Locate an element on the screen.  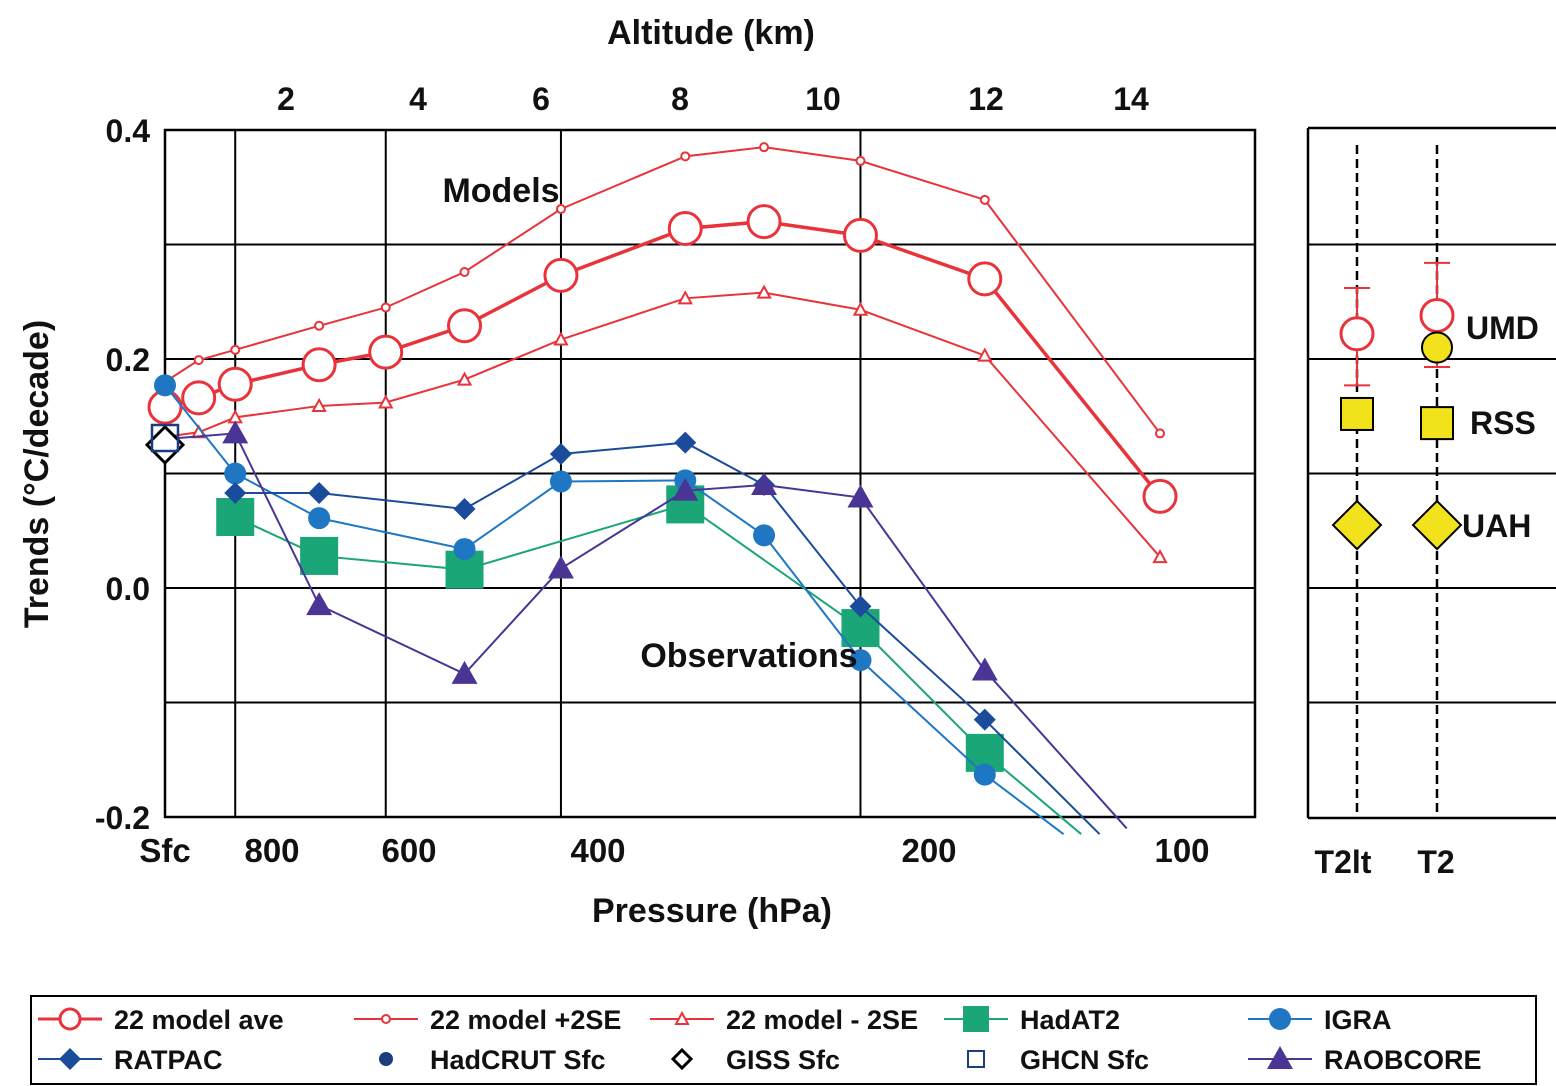
top-tick-label: 6 is located at coordinates (541, 99).